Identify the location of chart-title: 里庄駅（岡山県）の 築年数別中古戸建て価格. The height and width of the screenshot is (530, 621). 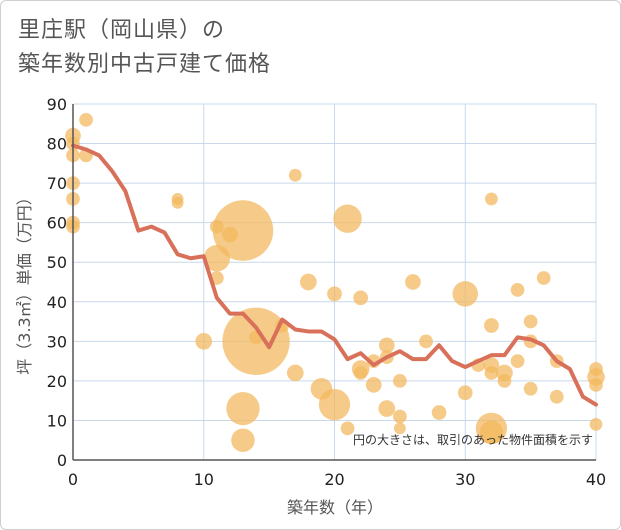
(144, 48).